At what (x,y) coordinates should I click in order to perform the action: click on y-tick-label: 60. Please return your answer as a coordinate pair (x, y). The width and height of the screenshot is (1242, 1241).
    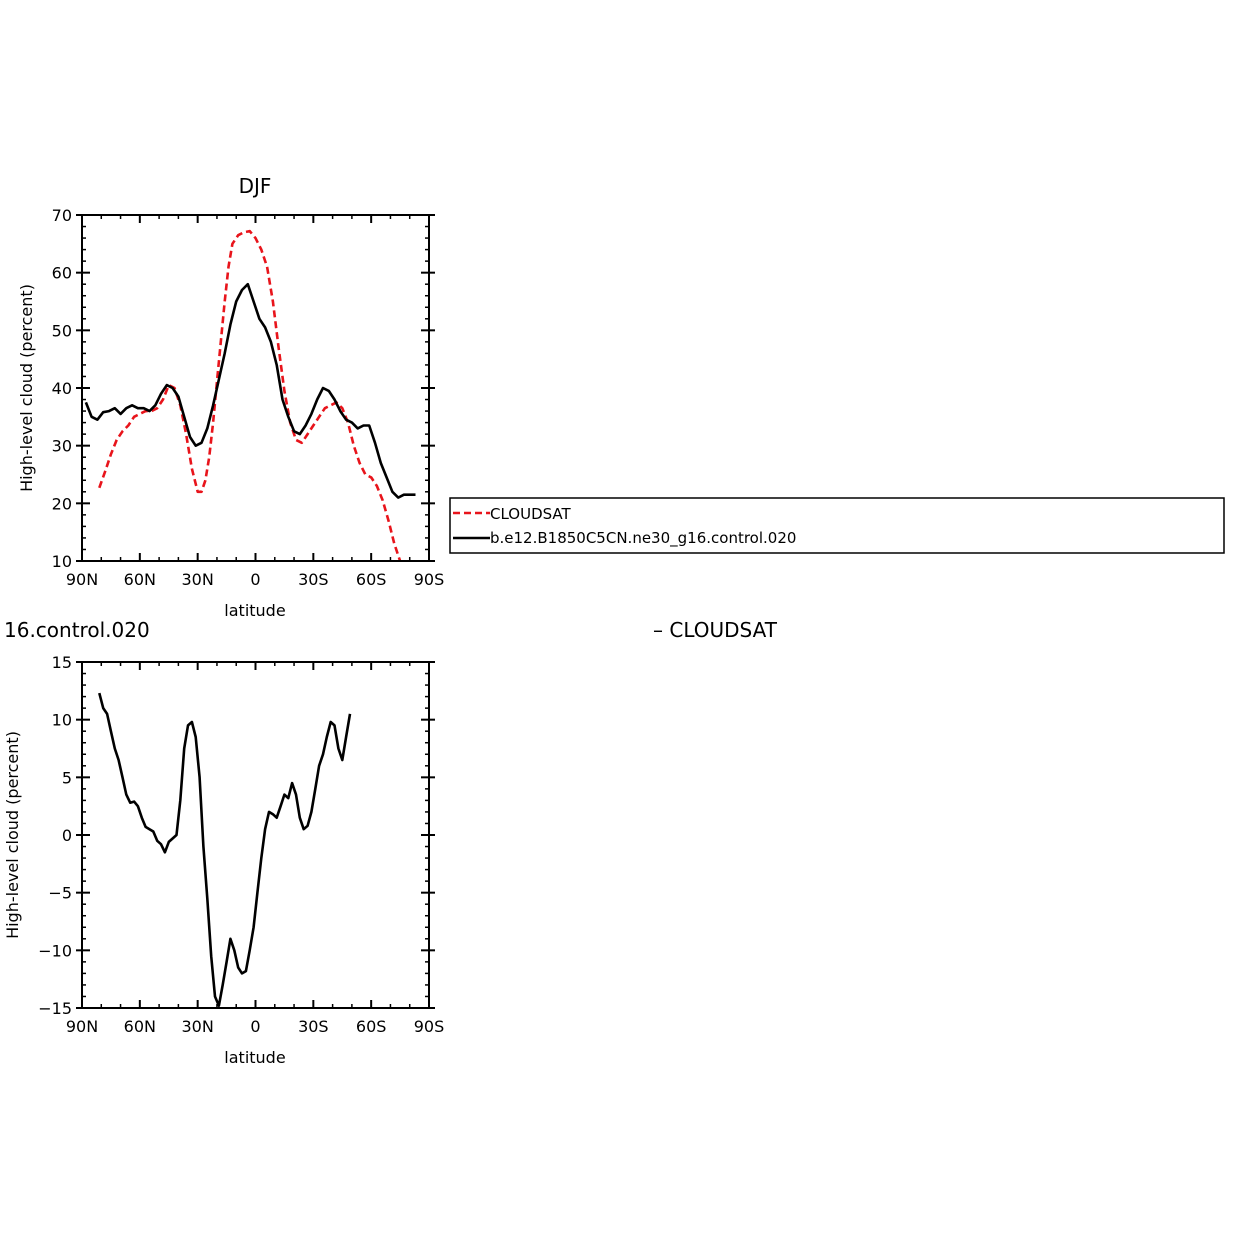
    Looking at the image, I should click on (62, 273).